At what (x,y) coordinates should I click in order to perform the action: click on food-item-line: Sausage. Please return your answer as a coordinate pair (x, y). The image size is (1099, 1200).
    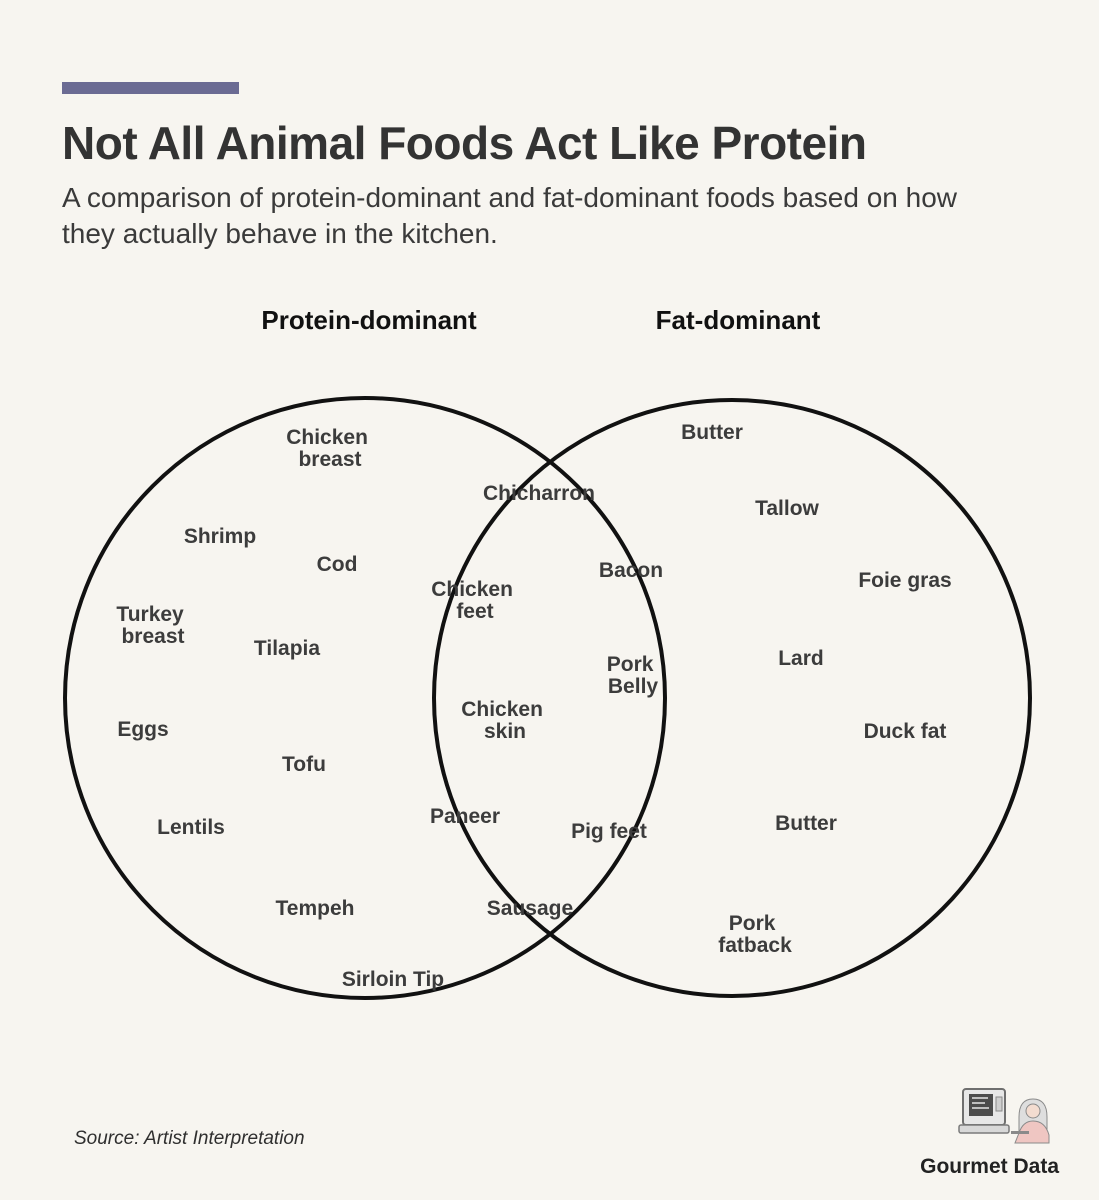
    Looking at the image, I should click on (530, 908).